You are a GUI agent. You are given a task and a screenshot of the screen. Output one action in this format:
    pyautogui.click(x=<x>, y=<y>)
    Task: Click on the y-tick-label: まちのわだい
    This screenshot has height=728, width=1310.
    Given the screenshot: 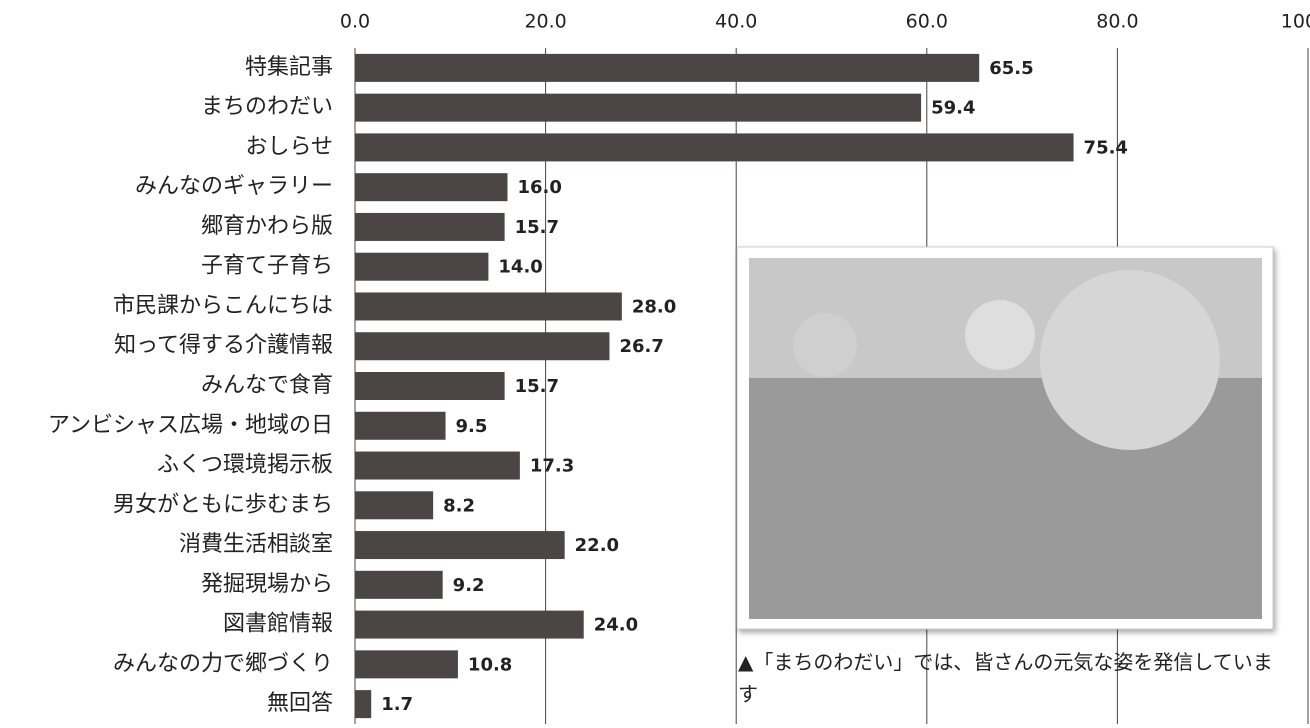 What is the action you would take?
    pyautogui.click(x=267, y=107)
    